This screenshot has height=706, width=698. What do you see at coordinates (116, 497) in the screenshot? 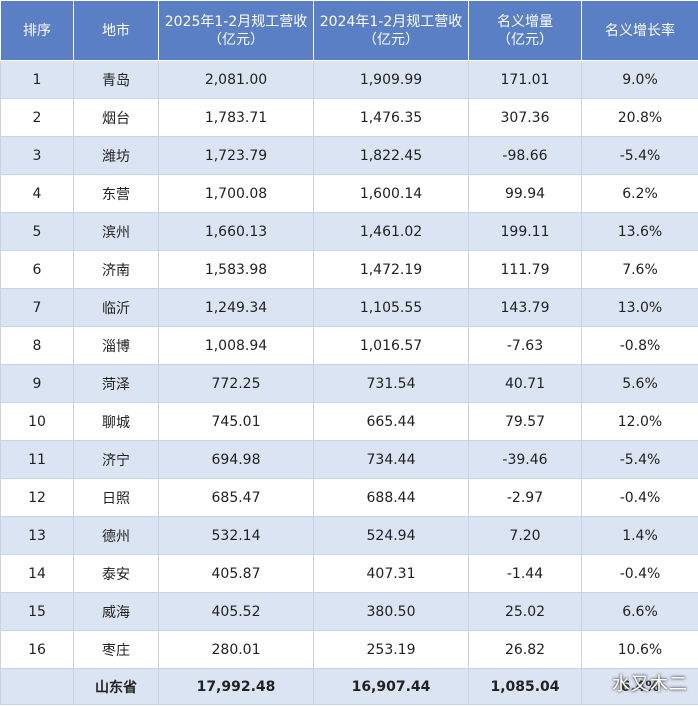
I see `city-cell: 日照` at bounding box center [116, 497].